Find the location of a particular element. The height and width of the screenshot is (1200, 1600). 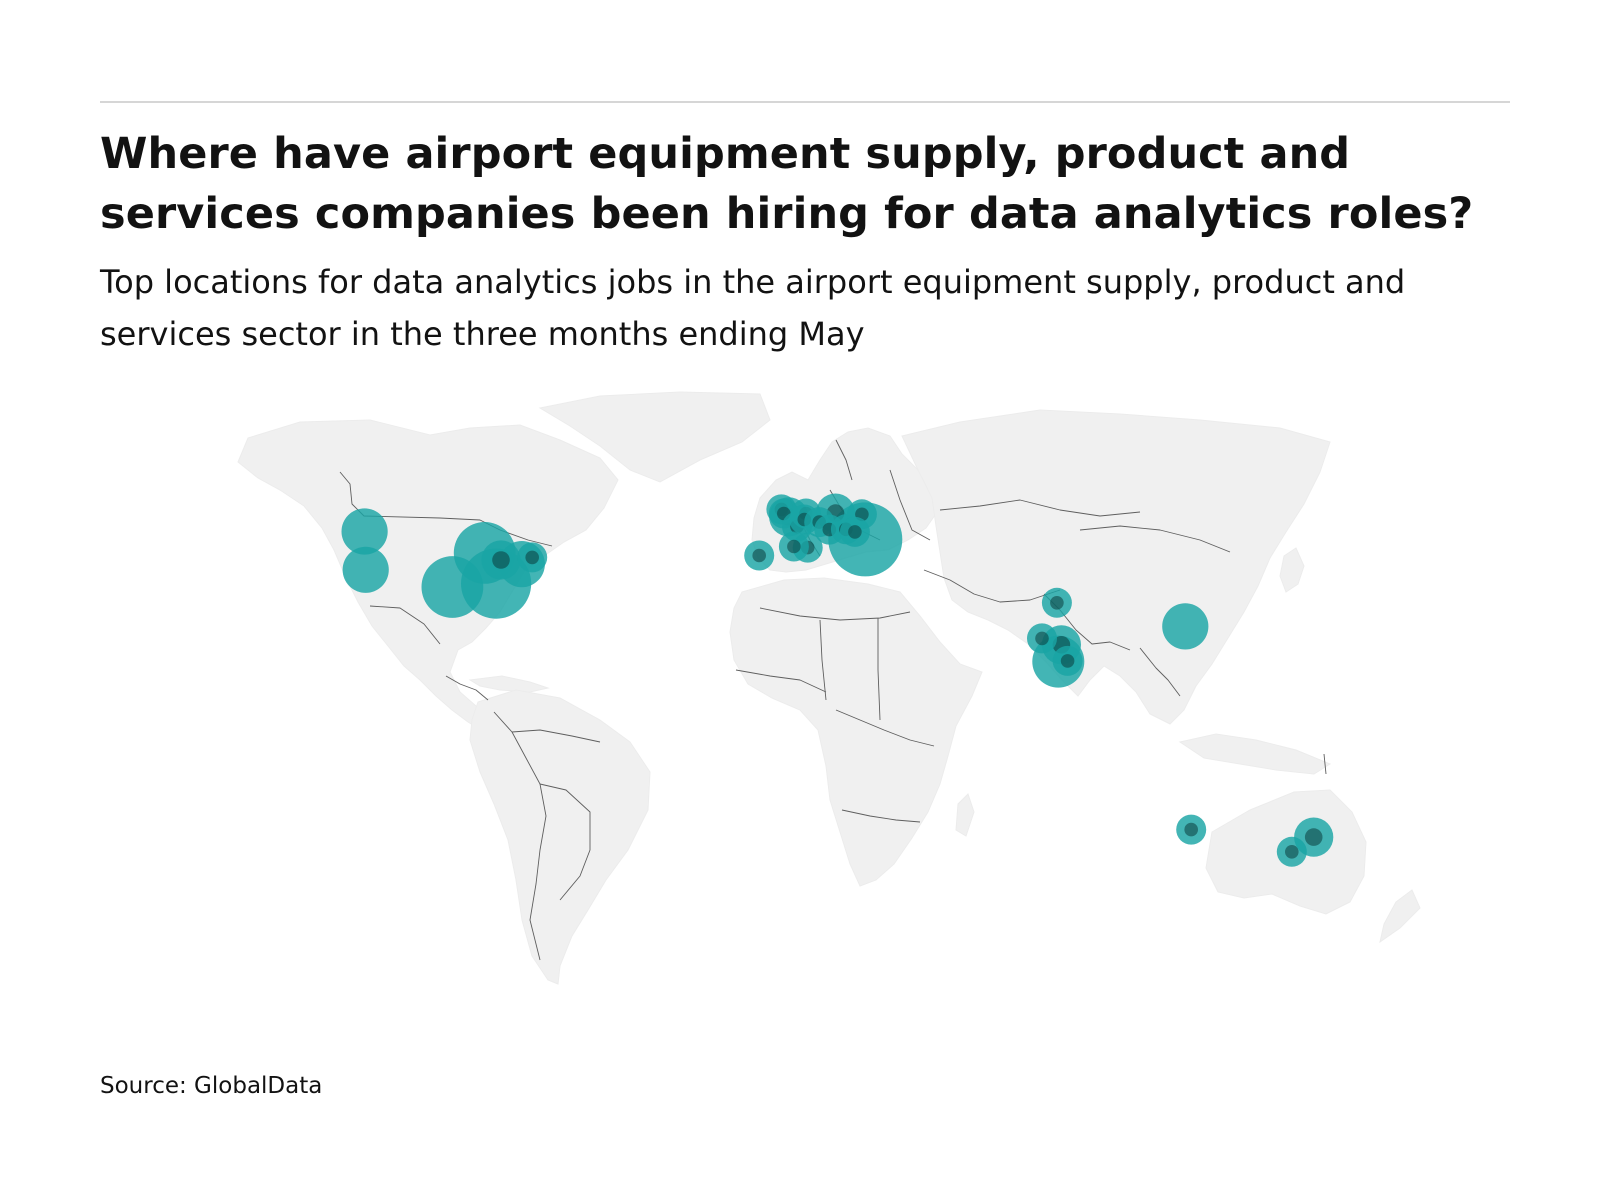

border-scandinavia is located at coordinates (844, 460).